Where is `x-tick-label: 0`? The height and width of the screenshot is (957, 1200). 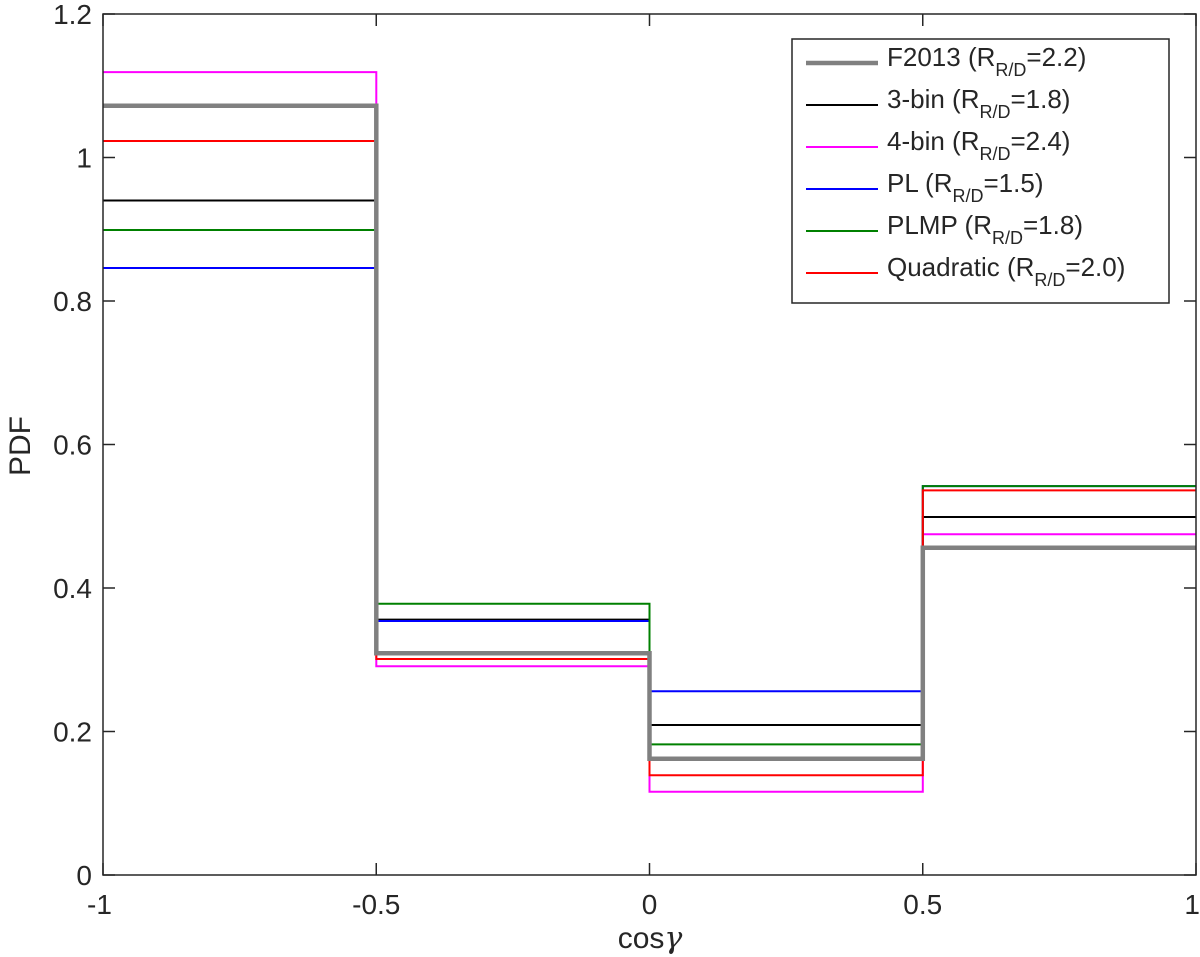 x-tick-label: 0 is located at coordinates (650, 904).